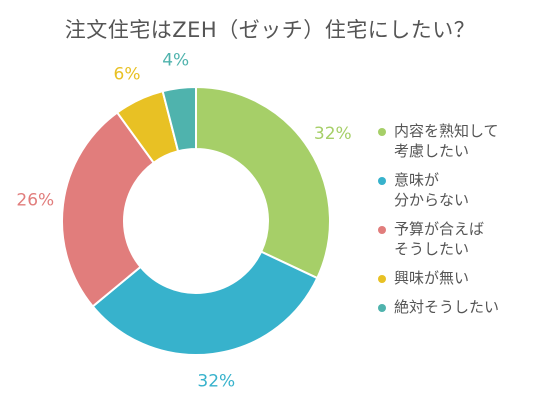 The width and height of the screenshot is (540, 400). Describe the element at coordinates (446, 131) in the screenshot. I see `legend-label: 内容を熟知して` at that location.